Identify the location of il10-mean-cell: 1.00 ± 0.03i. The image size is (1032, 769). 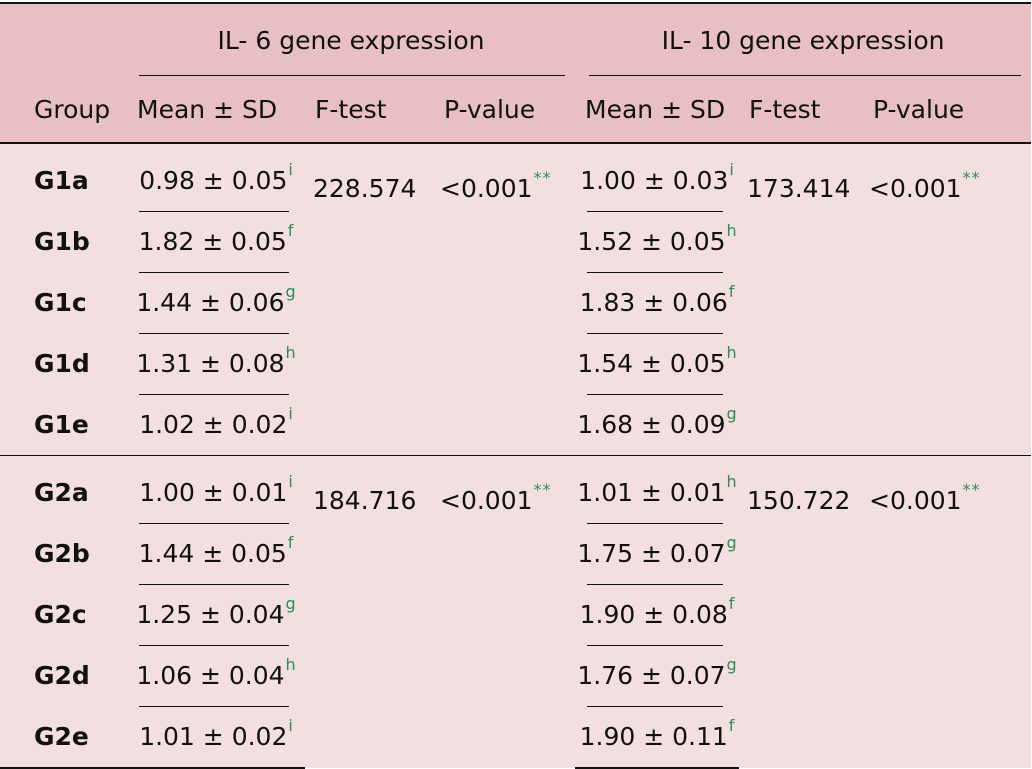
(657, 180).